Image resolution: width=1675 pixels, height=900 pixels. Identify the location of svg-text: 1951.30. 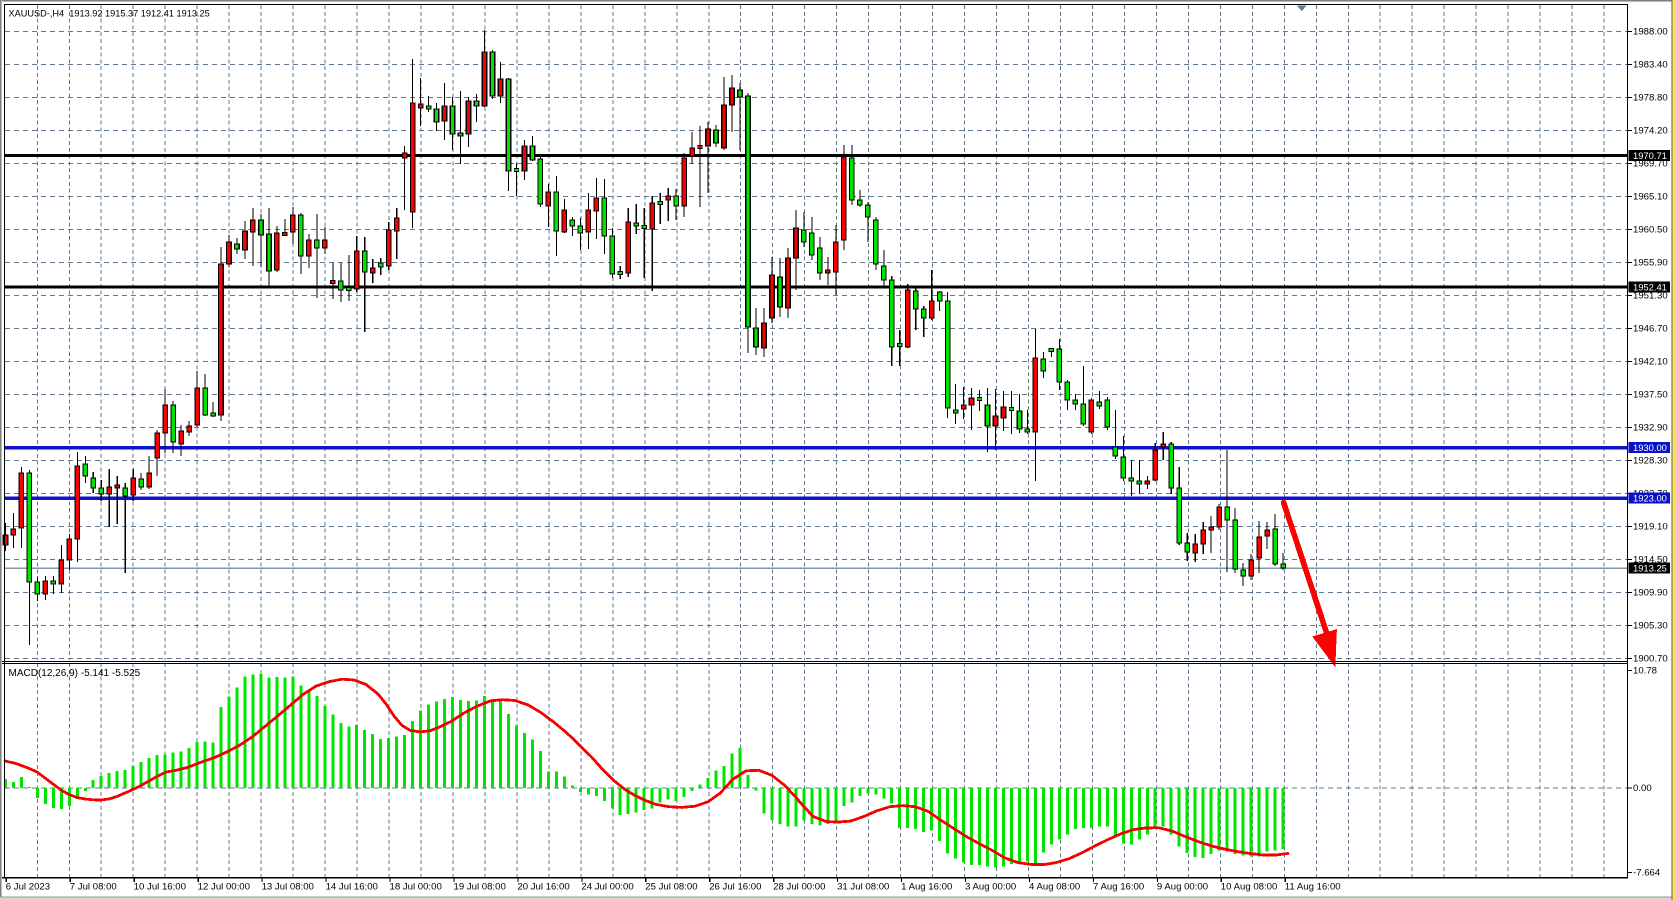
(1650, 296).